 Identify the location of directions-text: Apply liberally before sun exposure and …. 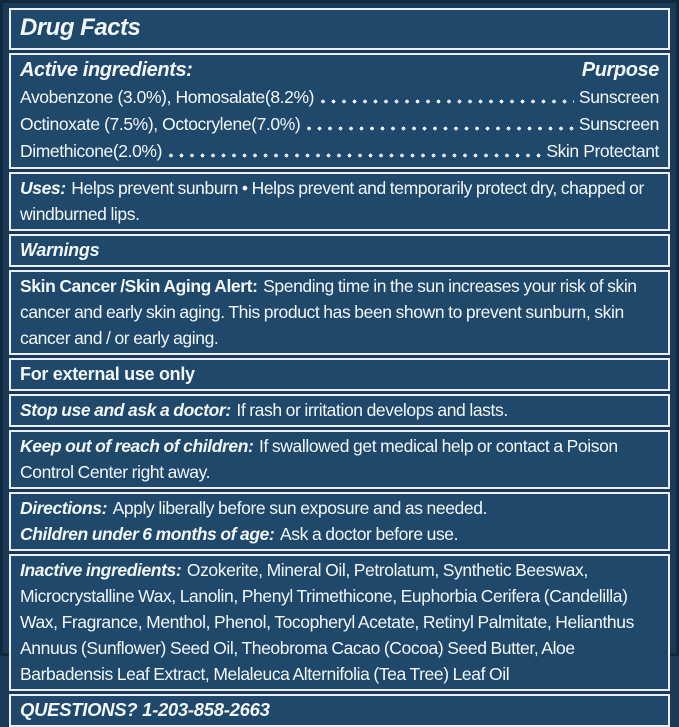
(300, 508).